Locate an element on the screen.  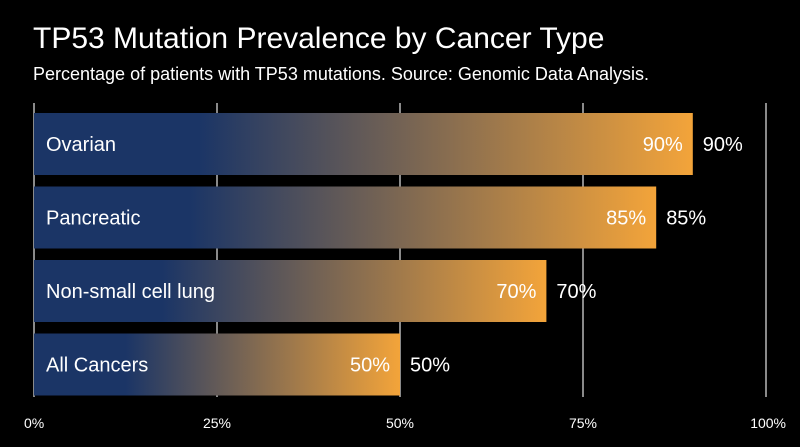
bar-value-label-outside: 50% is located at coordinates (430, 366).